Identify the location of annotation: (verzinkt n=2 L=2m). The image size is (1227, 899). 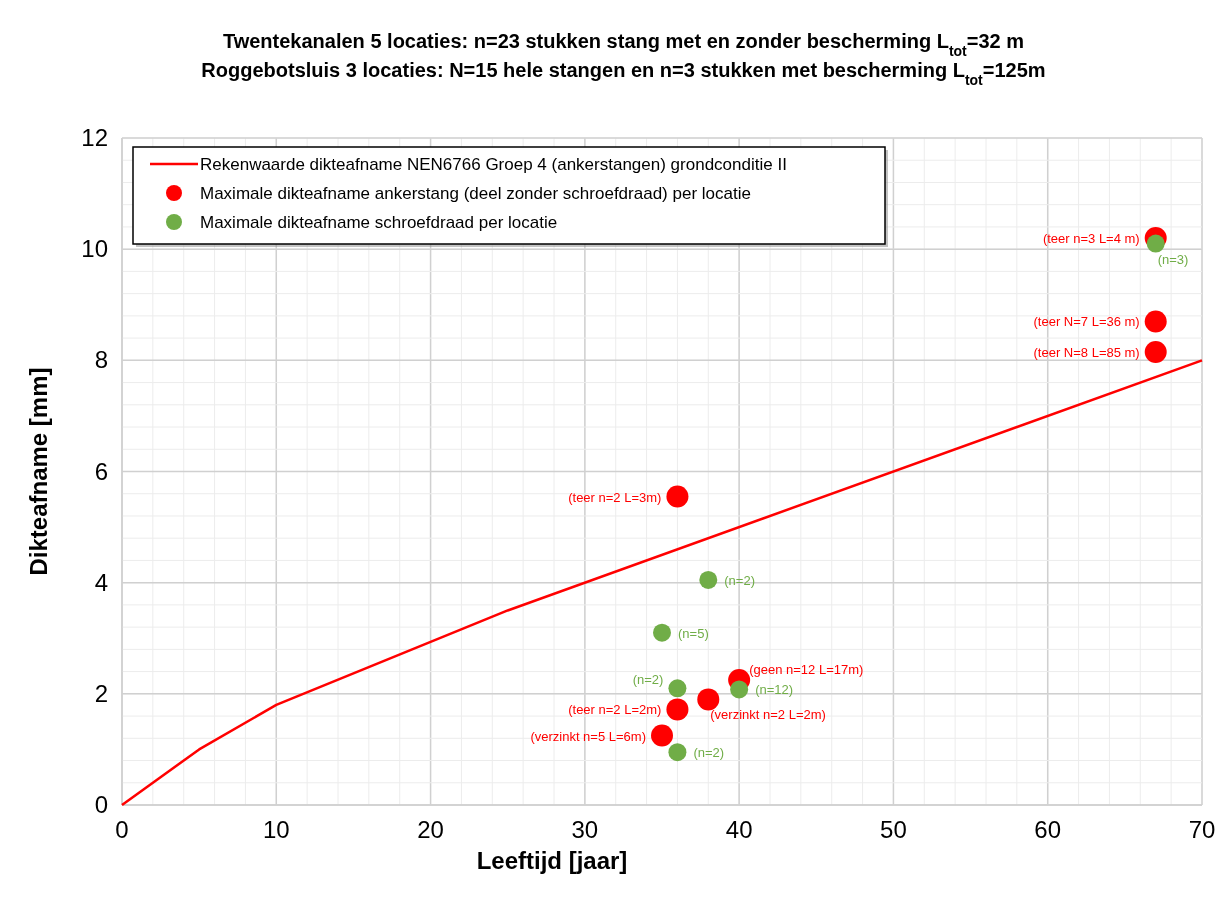
(768, 715).